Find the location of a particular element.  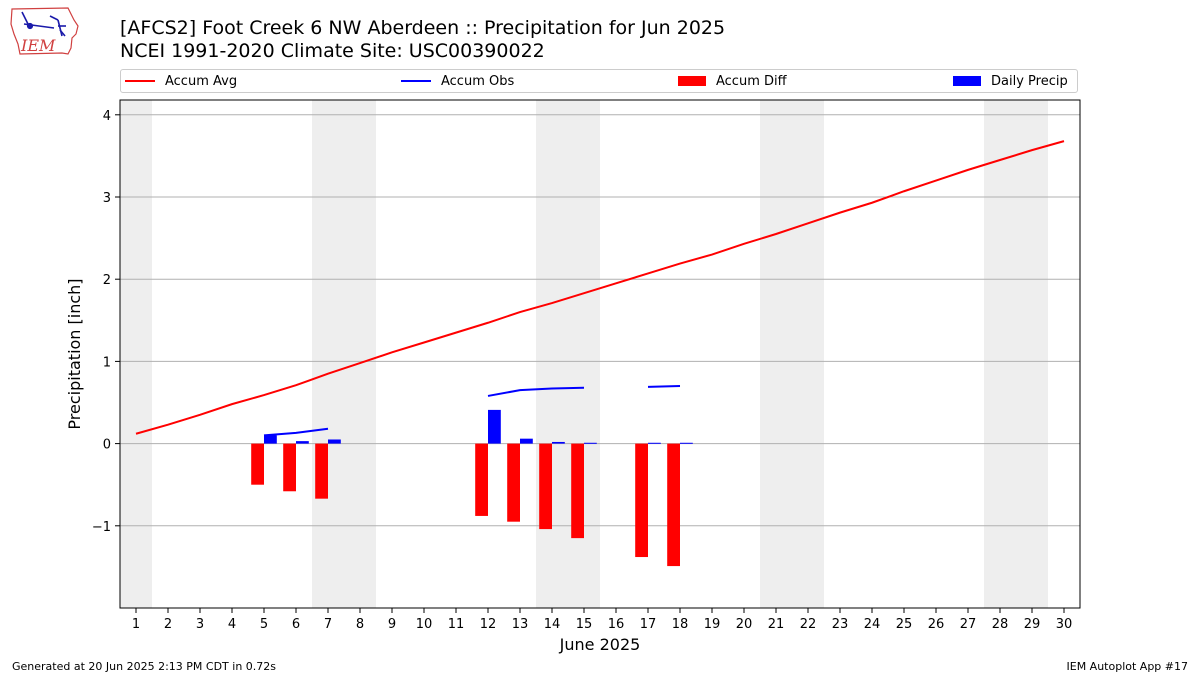

x-tick-label: 6 is located at coordinates (296, 624).